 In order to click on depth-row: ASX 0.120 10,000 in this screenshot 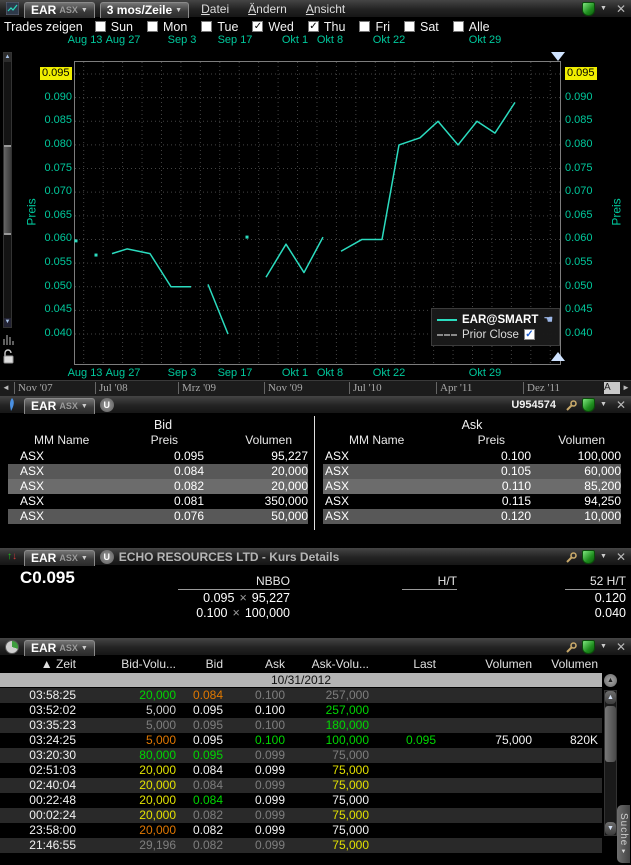, I will do `click(472, 516)`.